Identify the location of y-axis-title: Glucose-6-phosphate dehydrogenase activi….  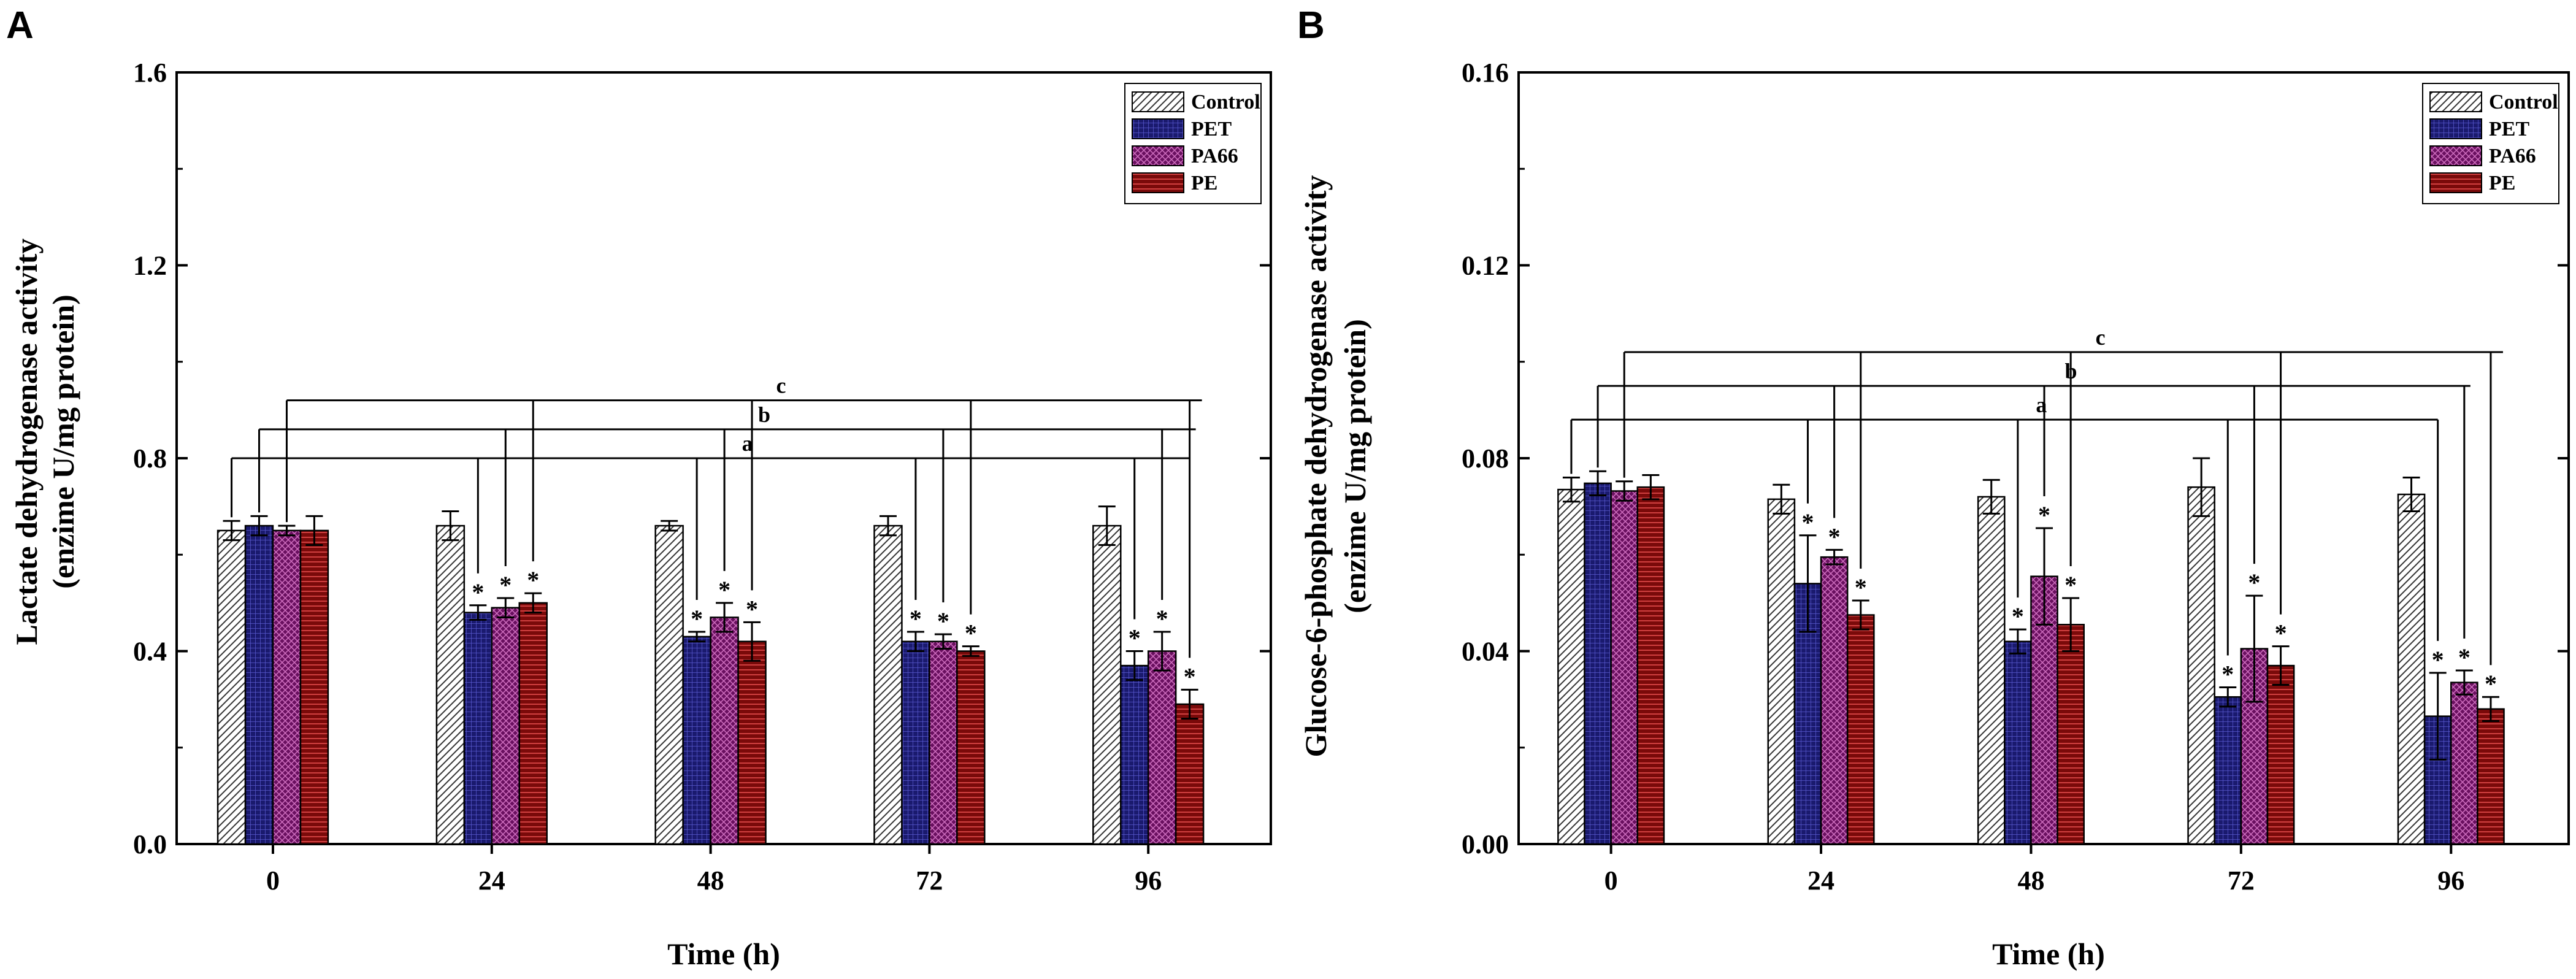
(1315, 466).